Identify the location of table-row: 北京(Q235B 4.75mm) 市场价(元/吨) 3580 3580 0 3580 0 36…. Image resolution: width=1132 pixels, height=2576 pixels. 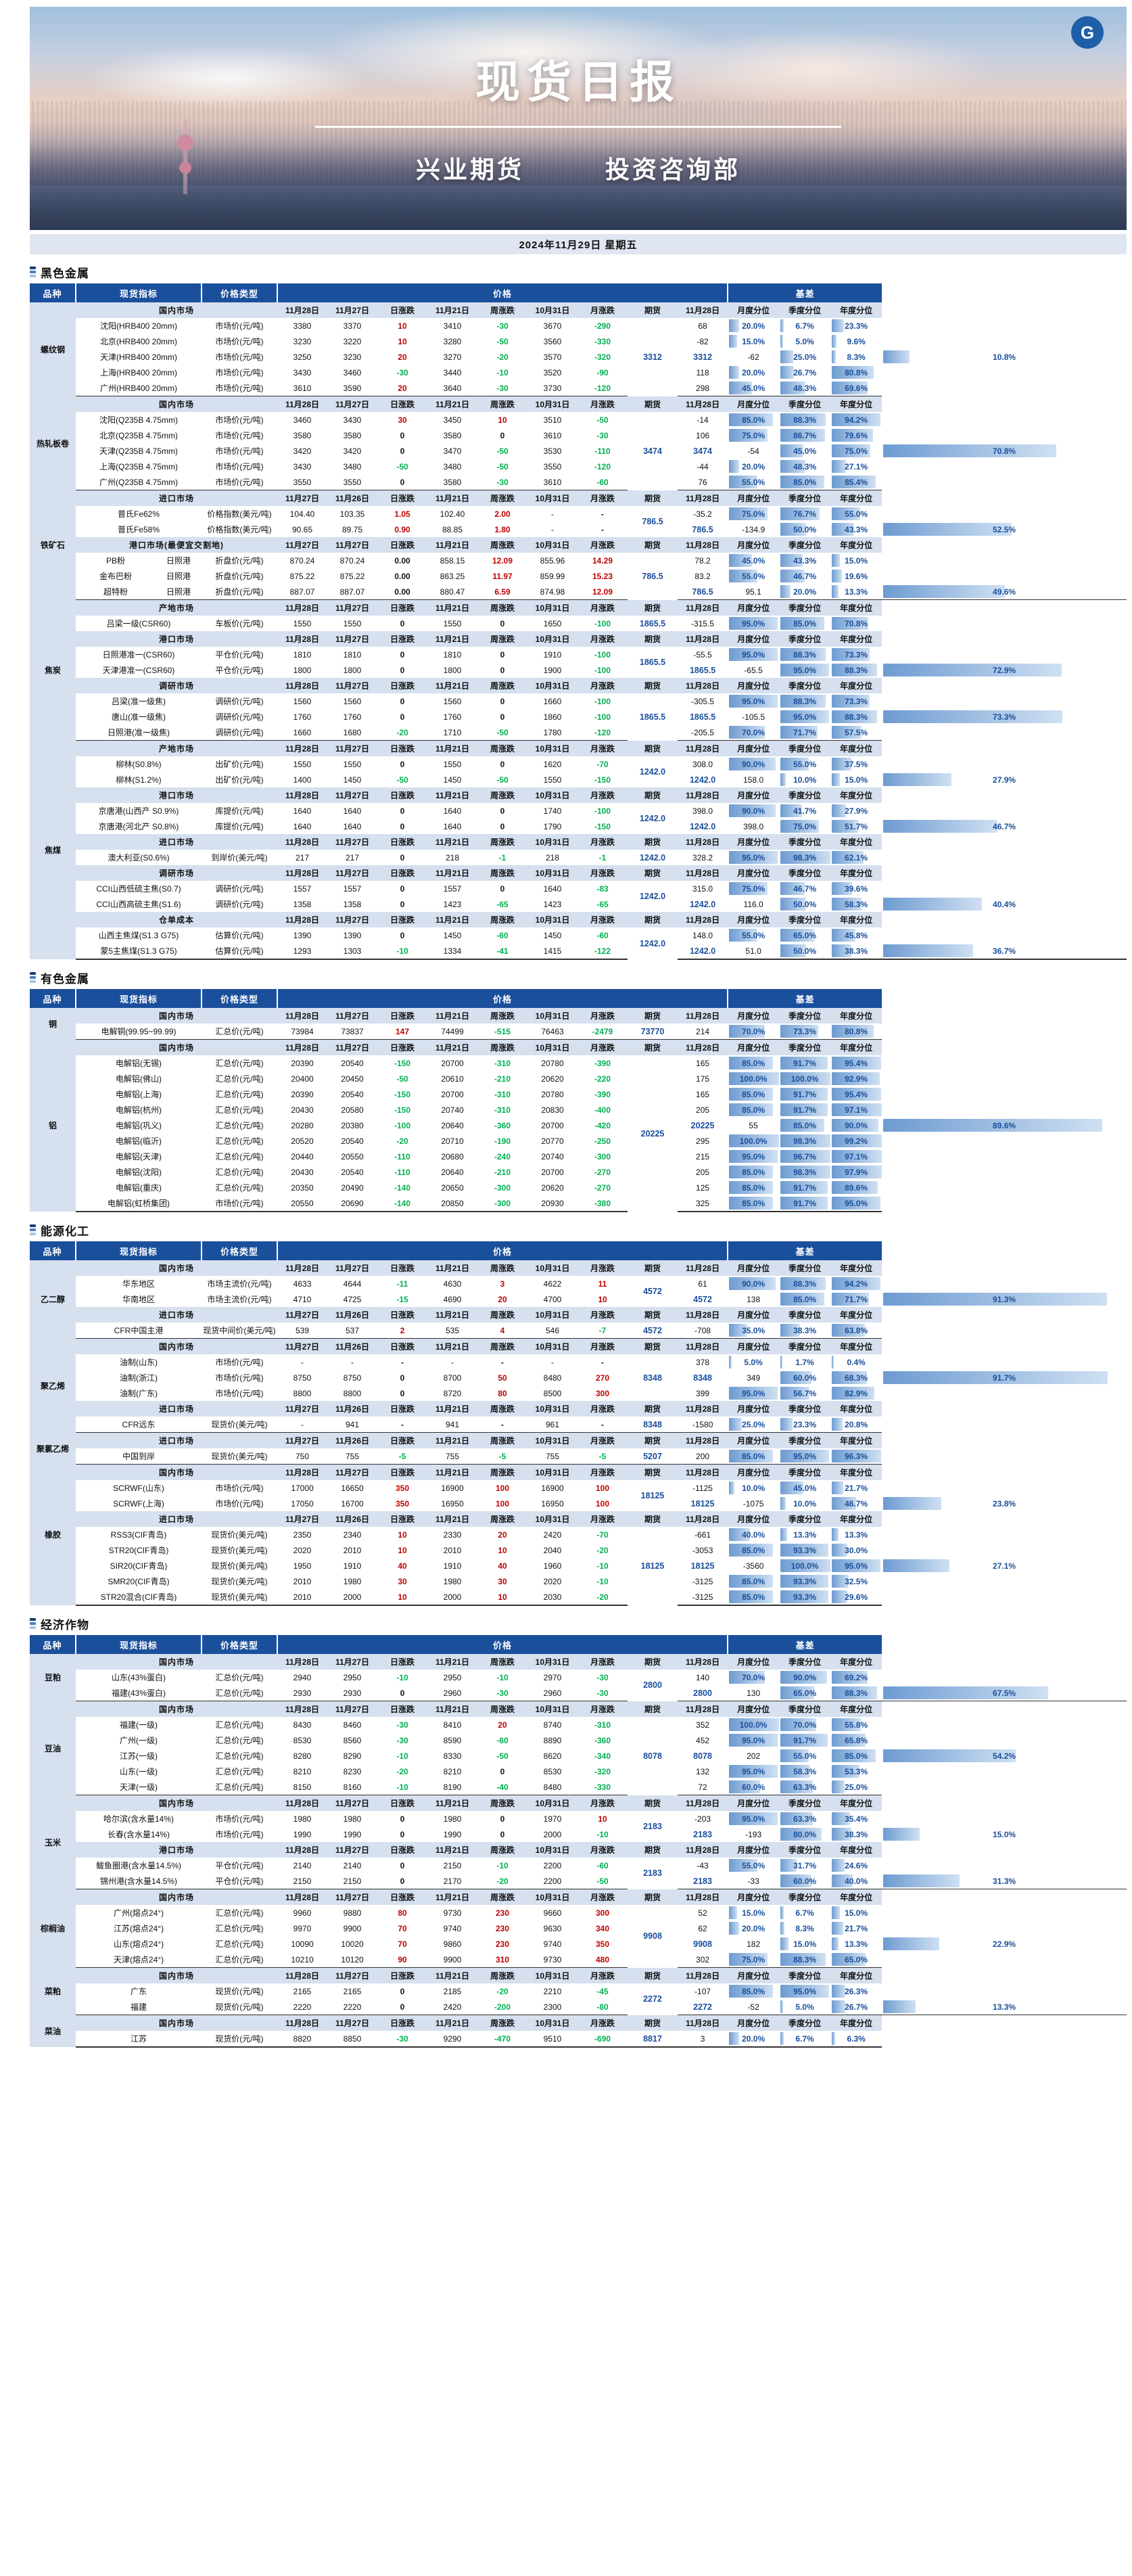
(578, 435).